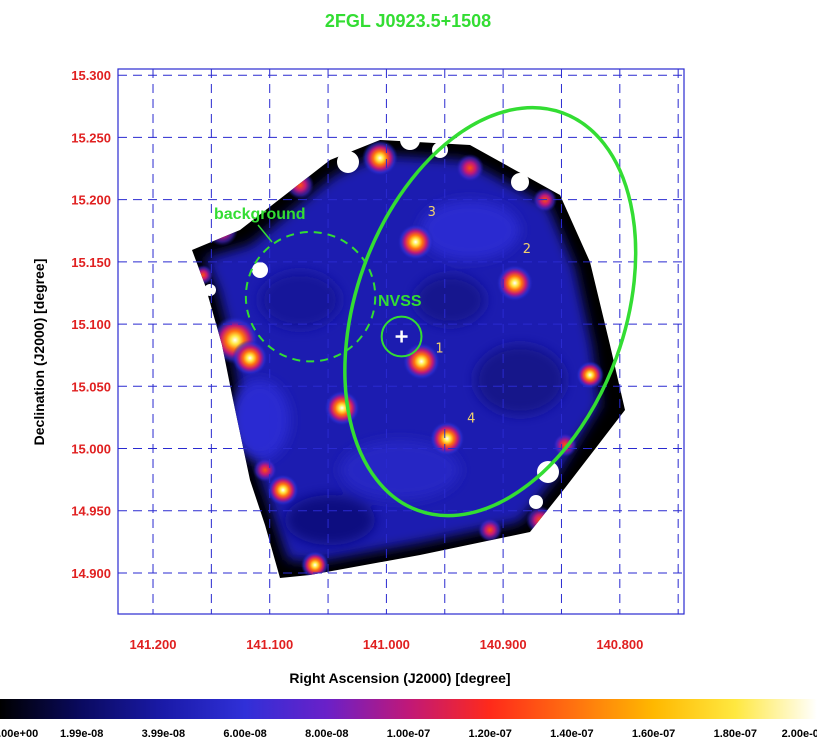 The height and width of the screenshot is (741, 817). I want to click on x-tick-label: 141.000, so click(386, 644).